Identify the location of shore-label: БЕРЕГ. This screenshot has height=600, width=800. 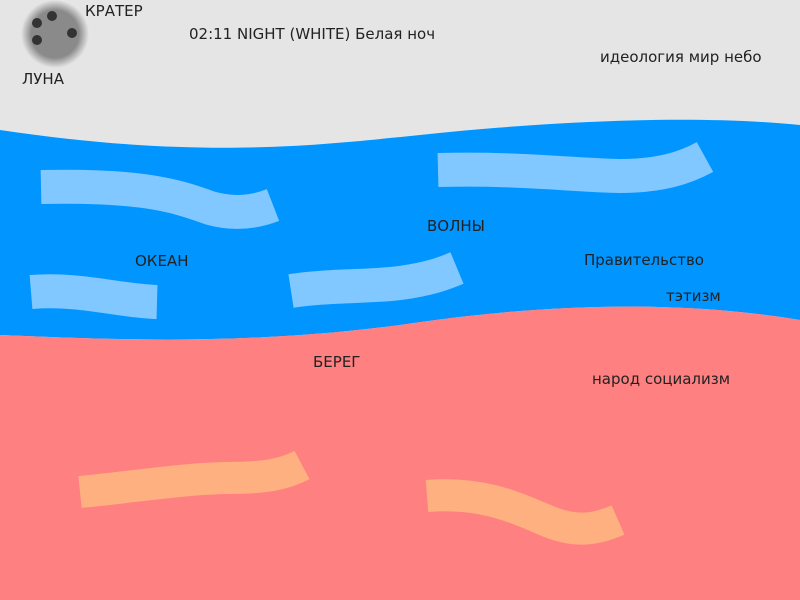
(337, 362).